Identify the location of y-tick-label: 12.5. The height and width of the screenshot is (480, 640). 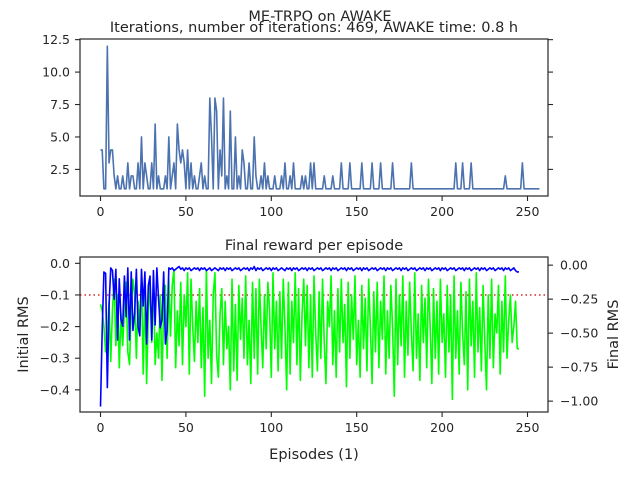
(56, 39).